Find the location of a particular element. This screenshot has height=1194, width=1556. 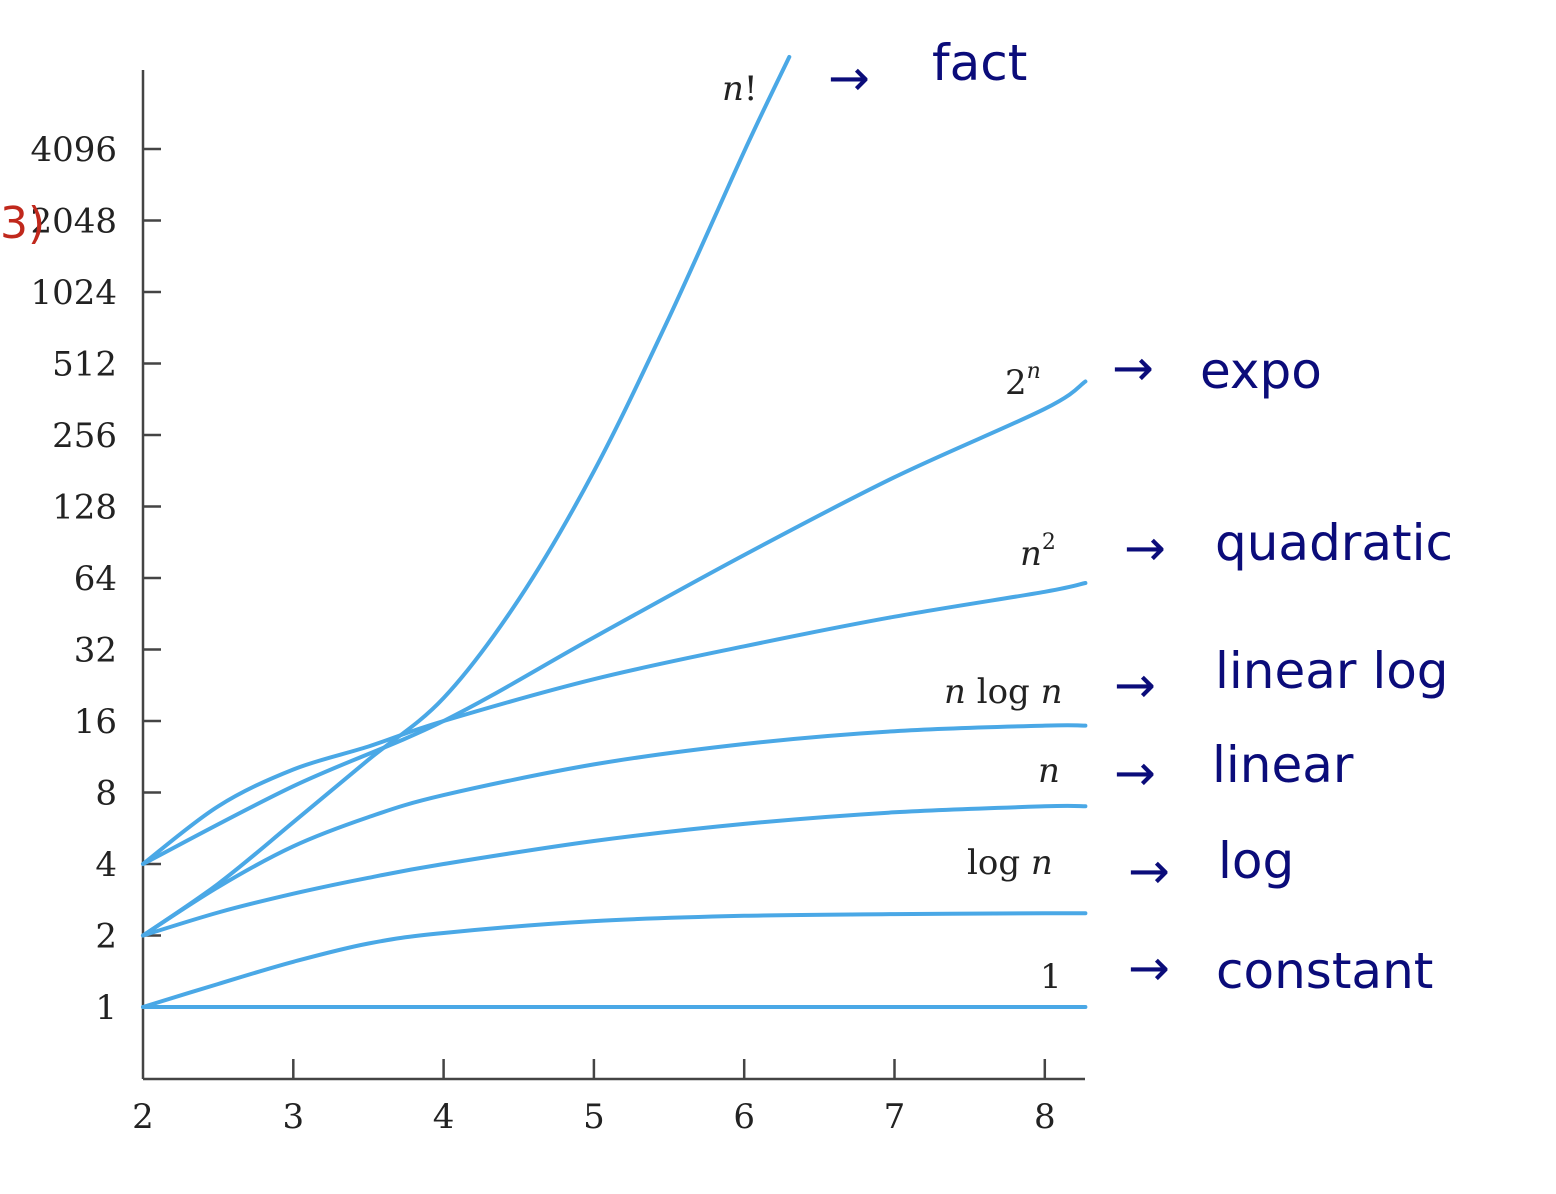

y-tick-label: 128 is located at coordinates (84, 508).